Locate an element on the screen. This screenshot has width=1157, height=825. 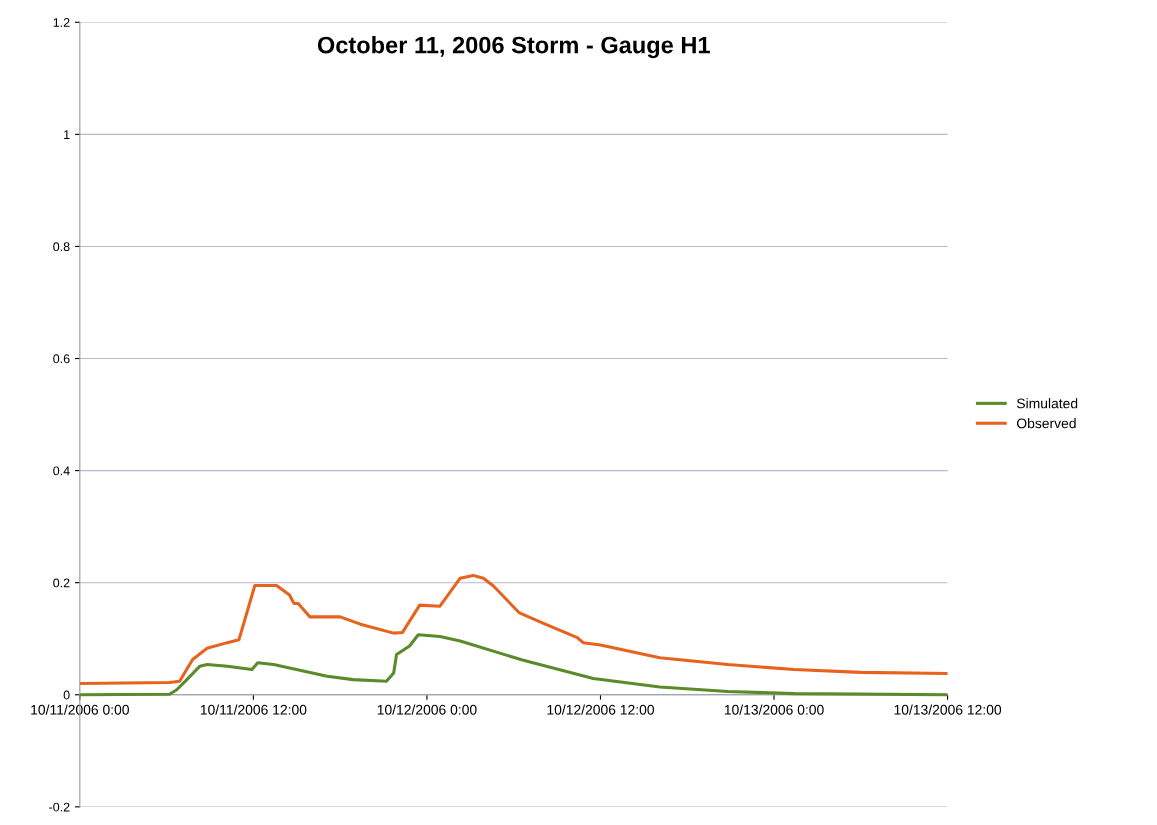
x-tick-label: 10/12/2006 0:00 is located at coordinates (427, 709).